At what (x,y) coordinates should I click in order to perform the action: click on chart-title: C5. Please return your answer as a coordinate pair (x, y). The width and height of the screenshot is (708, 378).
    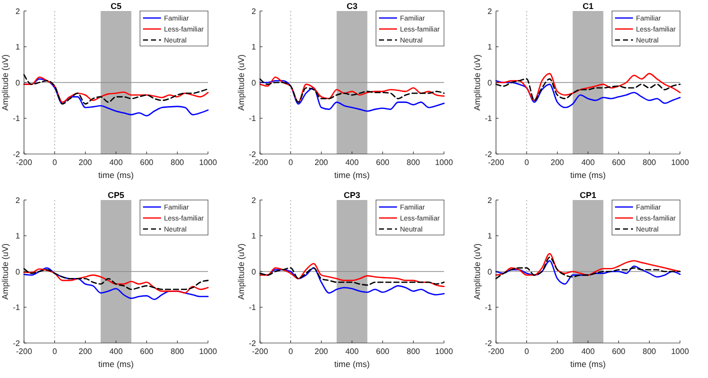
    Looking at the image, I should click on (116, 6).